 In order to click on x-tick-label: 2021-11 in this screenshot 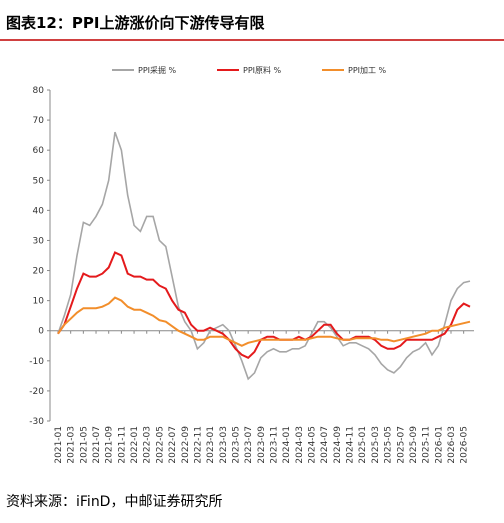, I will do `click(122, 445)`.